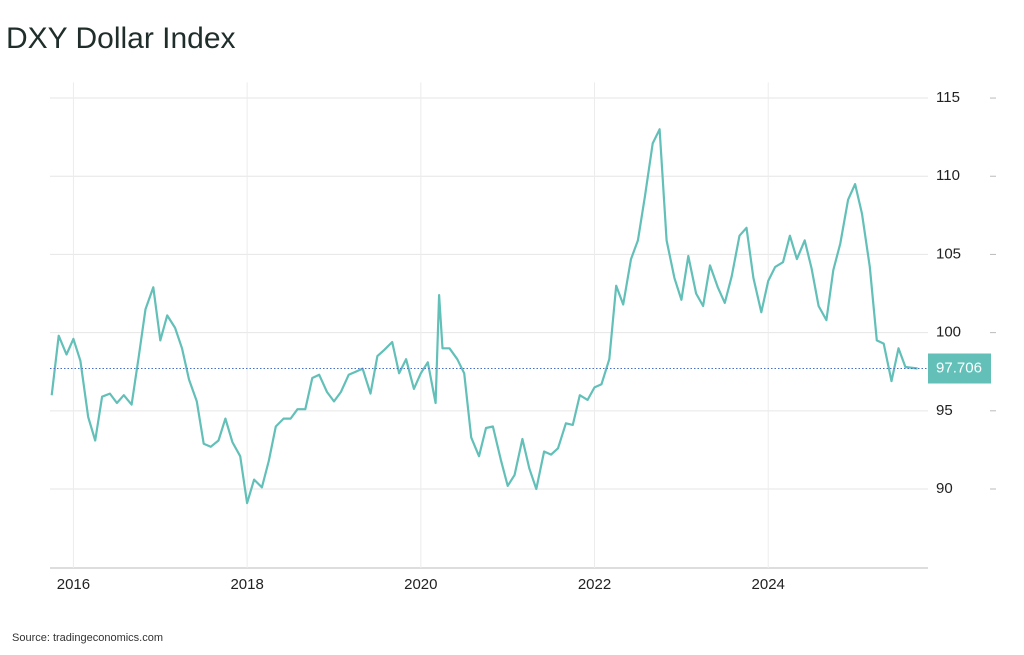  I want to click on x-tick-label: 2016, so click(73, 584).